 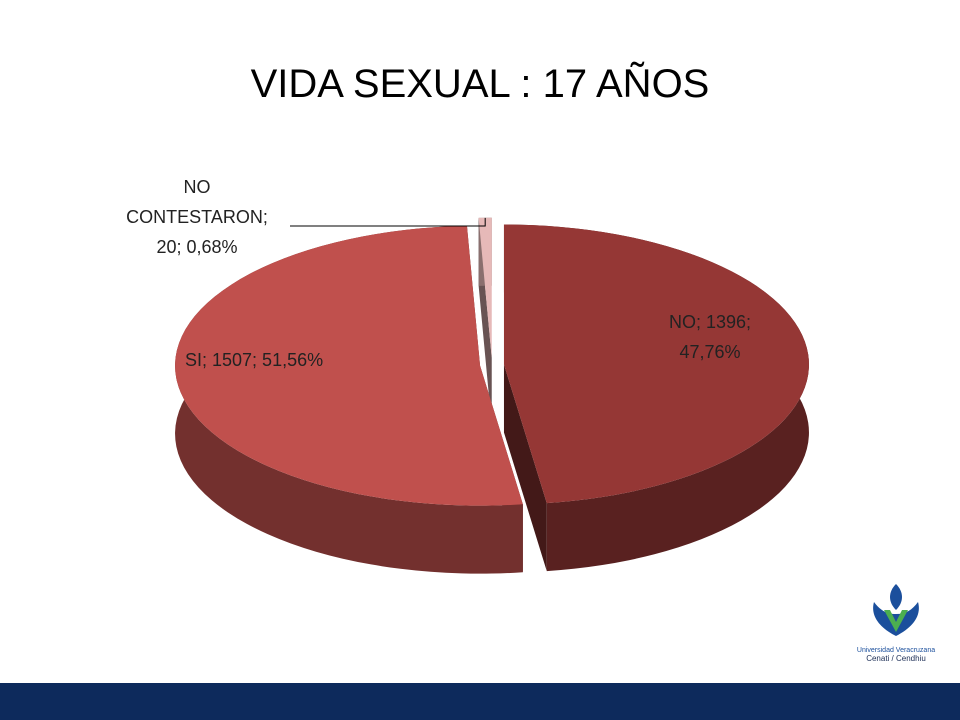 I want to click on logo-icon, so click(x=896, y=610).